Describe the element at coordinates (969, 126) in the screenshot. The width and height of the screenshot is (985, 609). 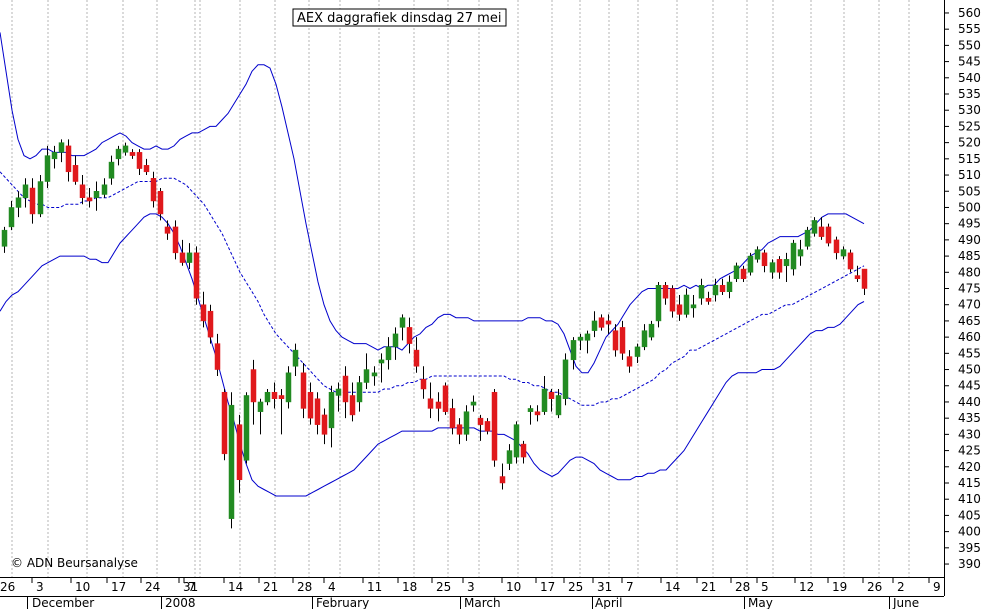
I see `y-tick-label: 525` at that location.